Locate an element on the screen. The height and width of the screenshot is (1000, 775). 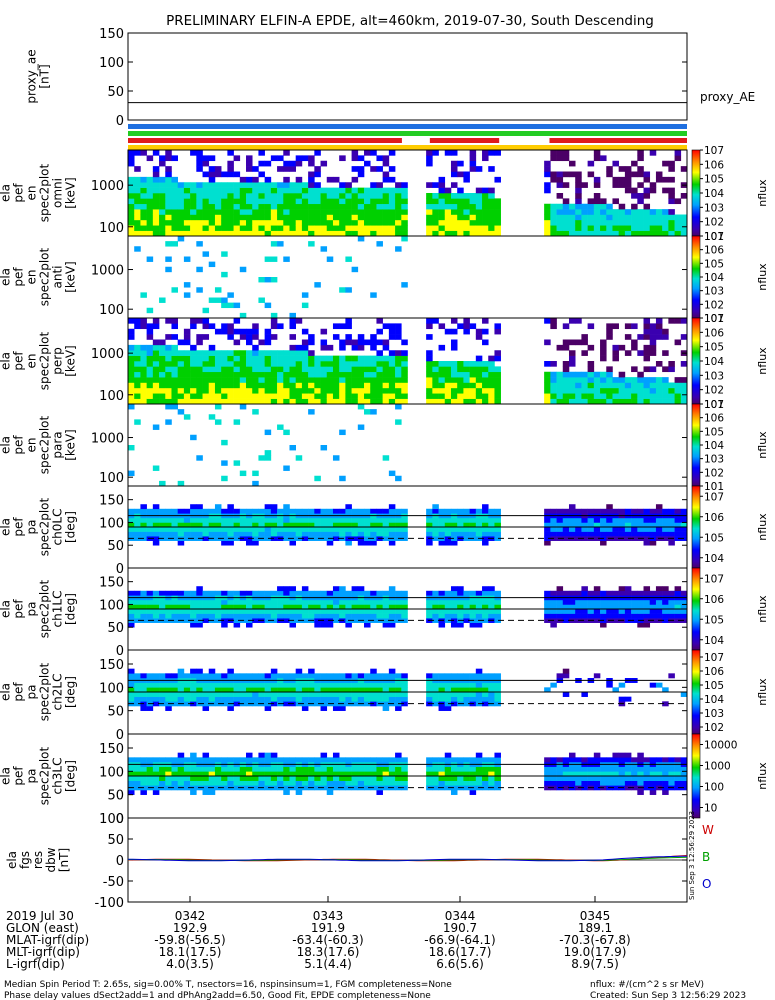
y-axis-label: ch3LC is located at coordinates (58, 776).